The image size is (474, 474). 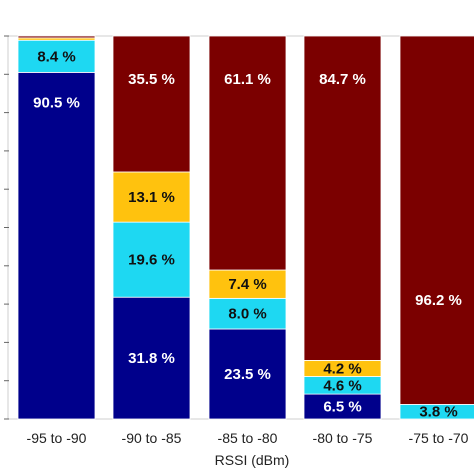 I want to click on x-tick-label: -90 to -85, so click(x=152, y=438).